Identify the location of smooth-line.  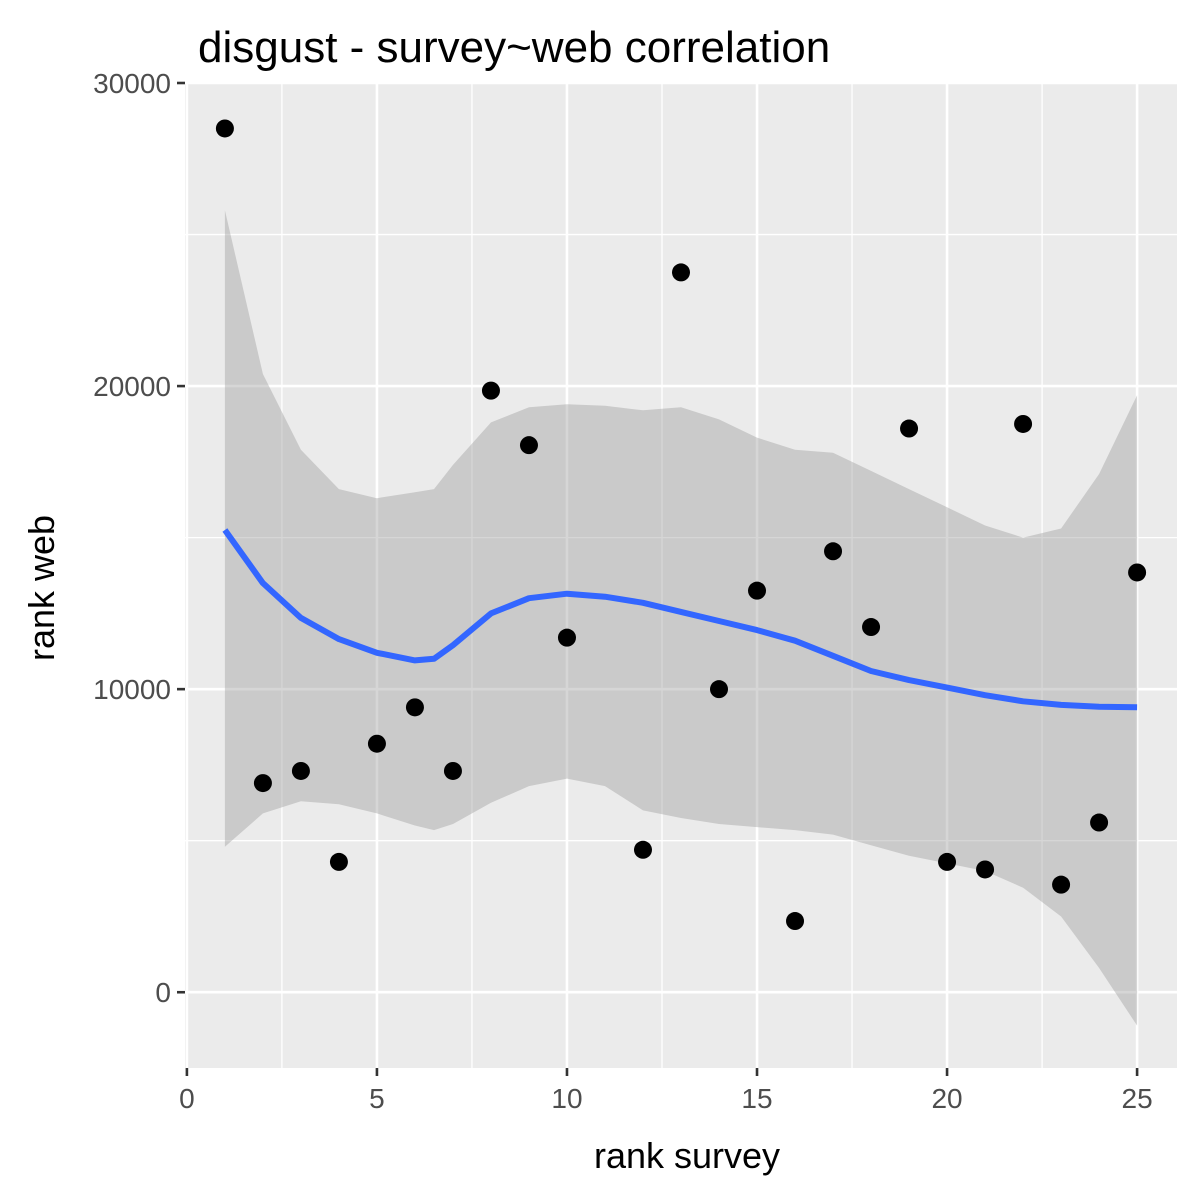
(680, 619).